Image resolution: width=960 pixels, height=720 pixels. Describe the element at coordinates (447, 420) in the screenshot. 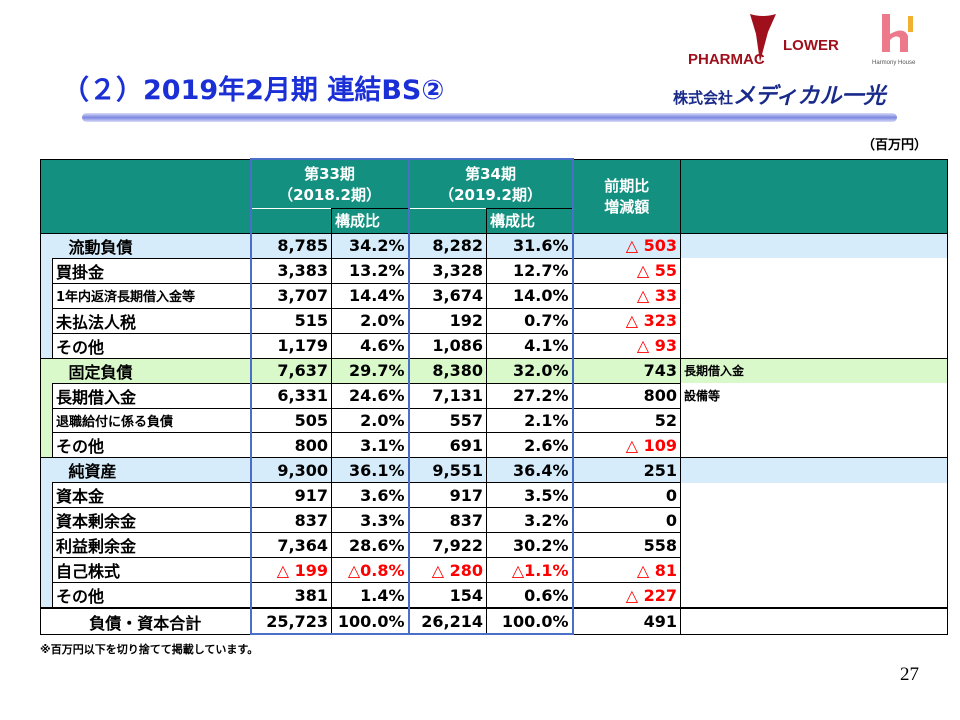

I see `value-period34: 557` at that location.